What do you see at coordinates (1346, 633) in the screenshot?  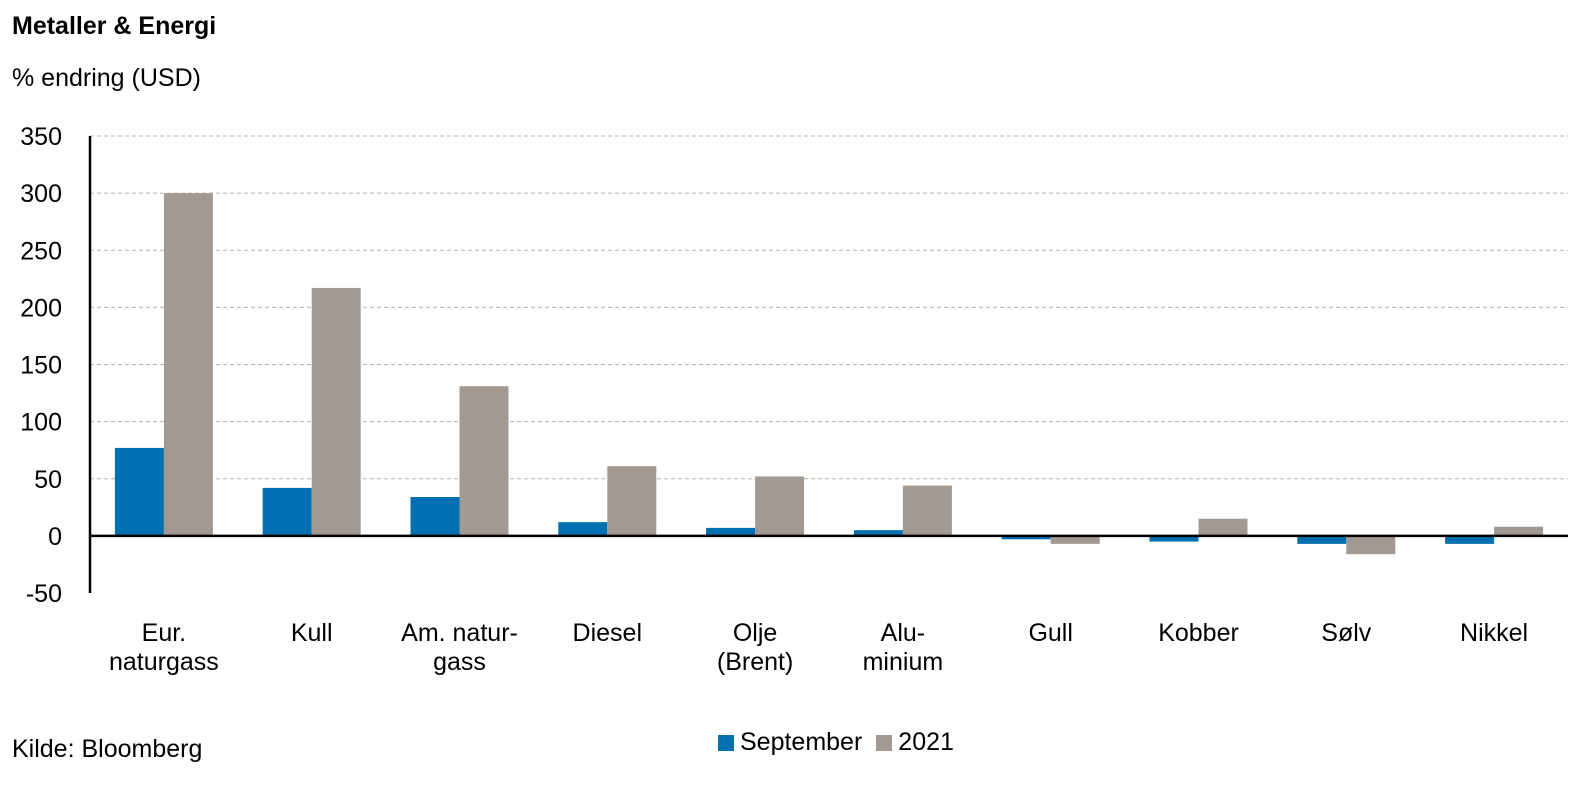 I see `category-label: Sølv` at bounding box center [1346, 633].